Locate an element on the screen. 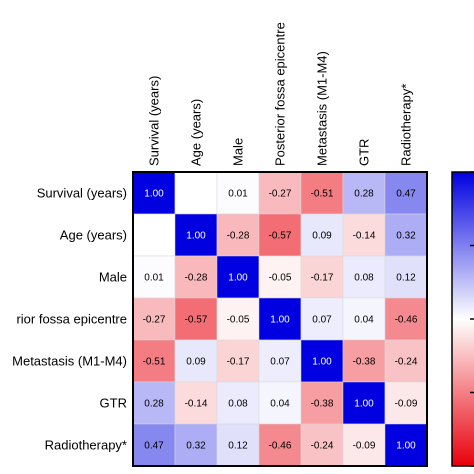 Image resolution: width=474 pixels, height=474 pixels. column-label: Radiotherapy* is located at coordinates (406, 125).